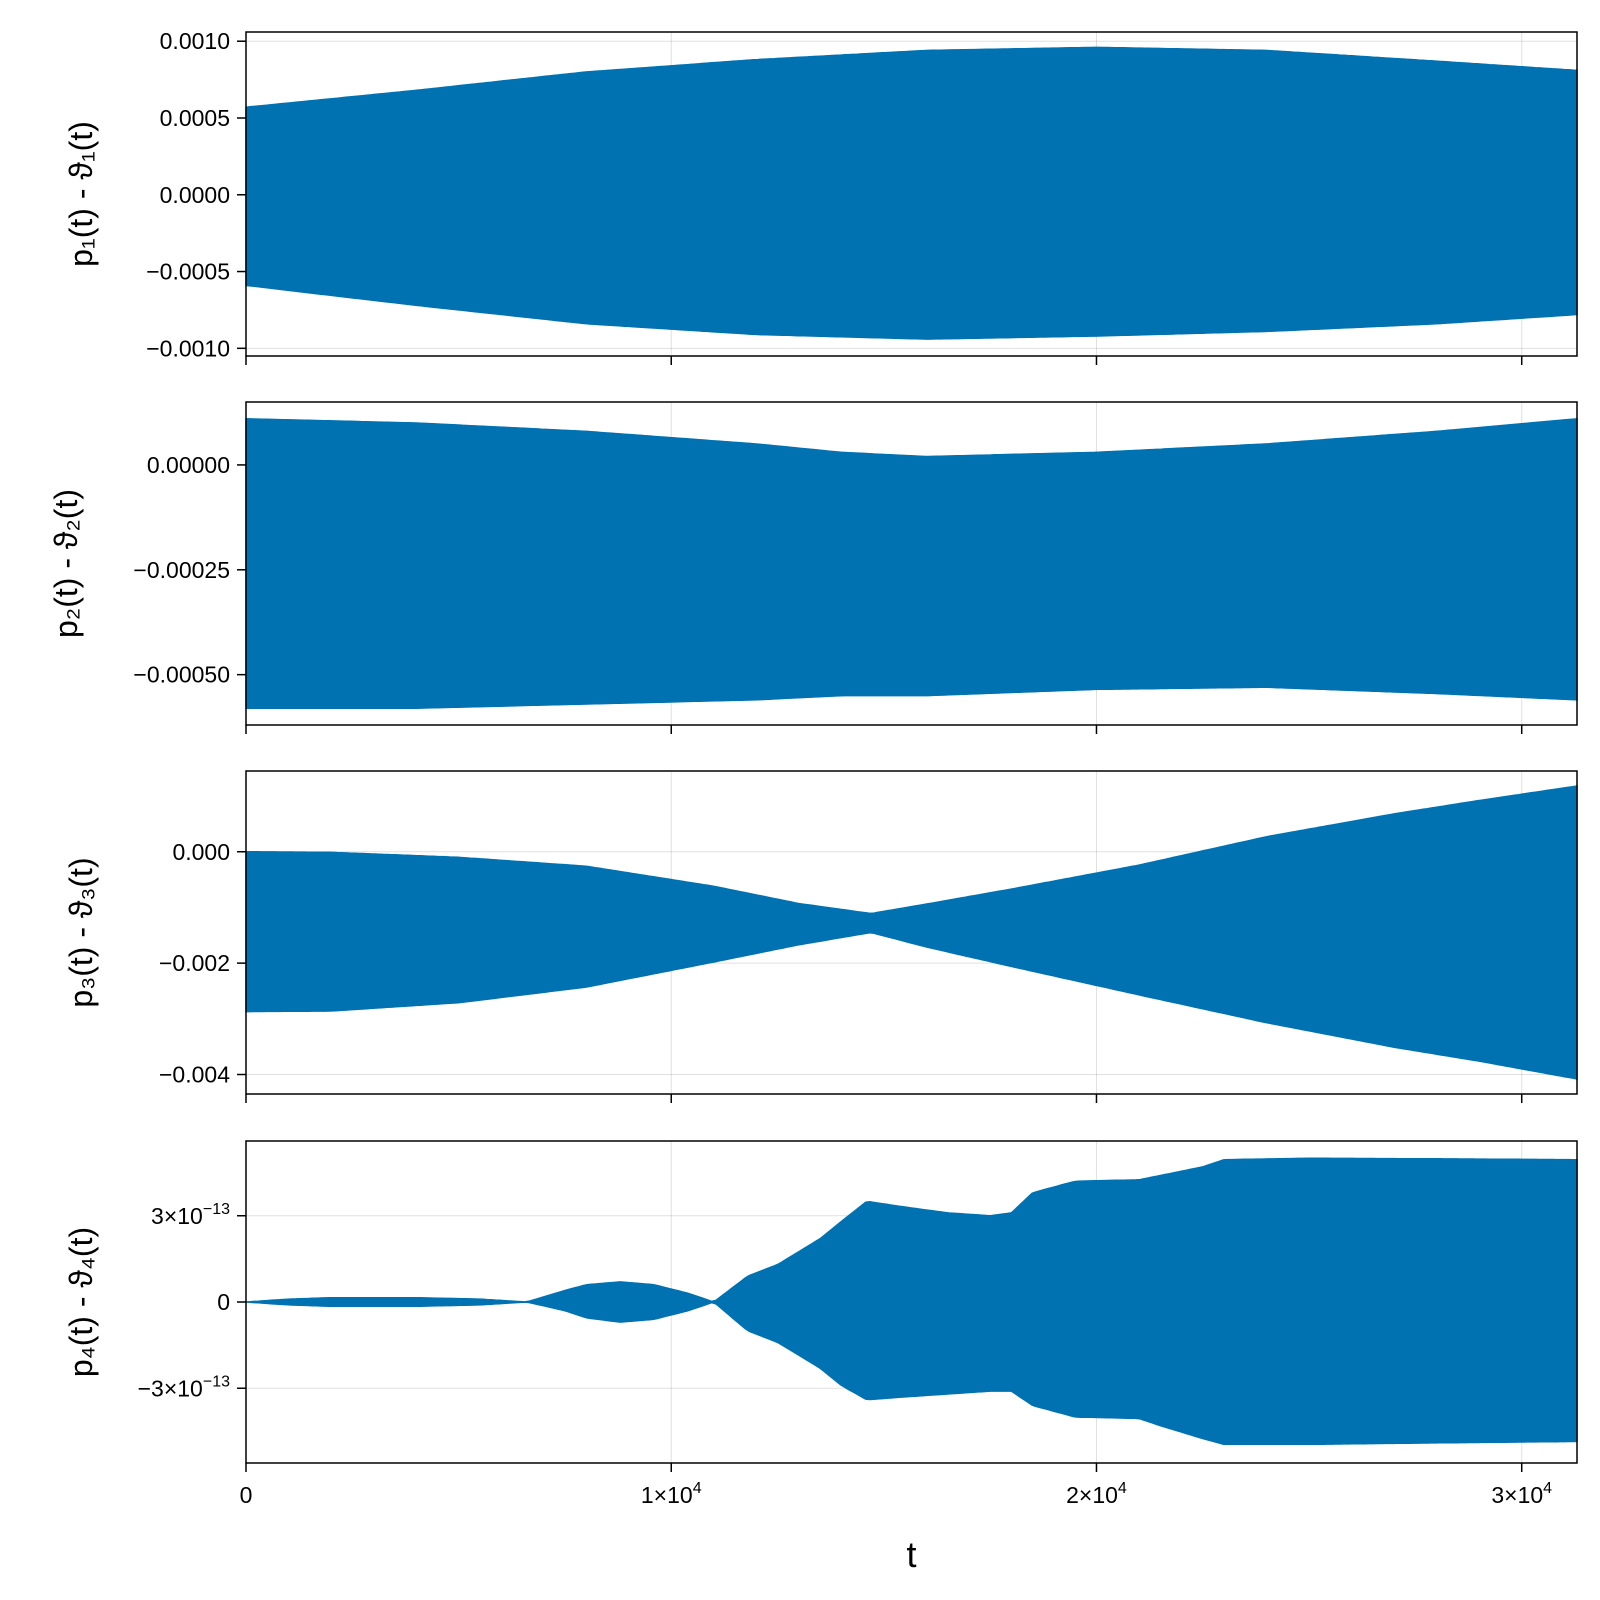 This screenshot has height=1600, width=1600. I want to click on y-tick-label: 0, so click(223, 1302).